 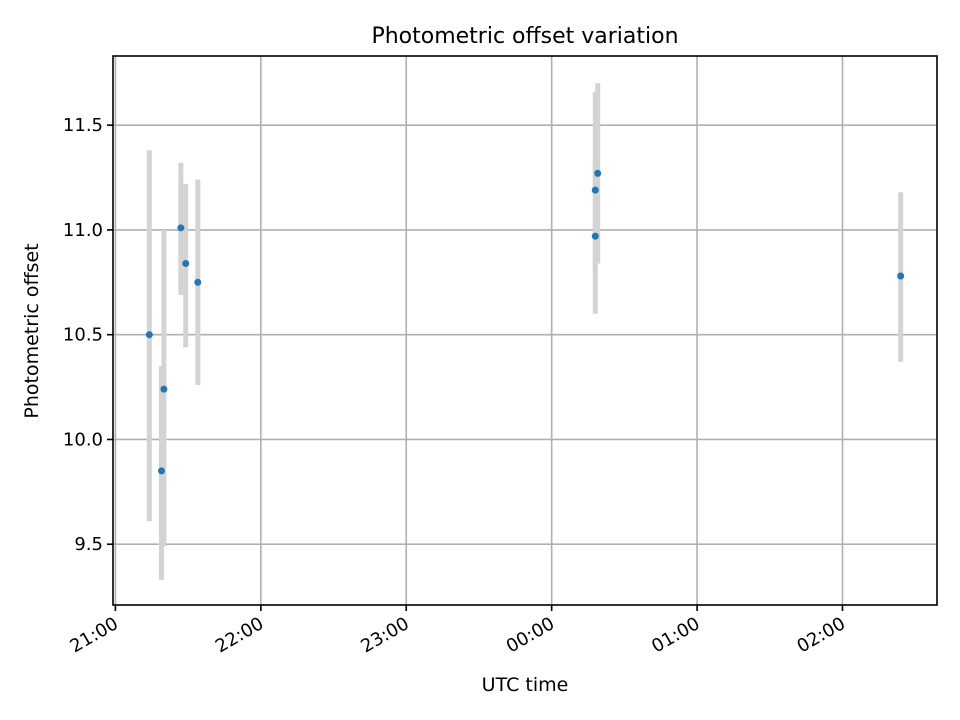 I want to click on x-tick-label: 01:00, so click(x=675, y=635).